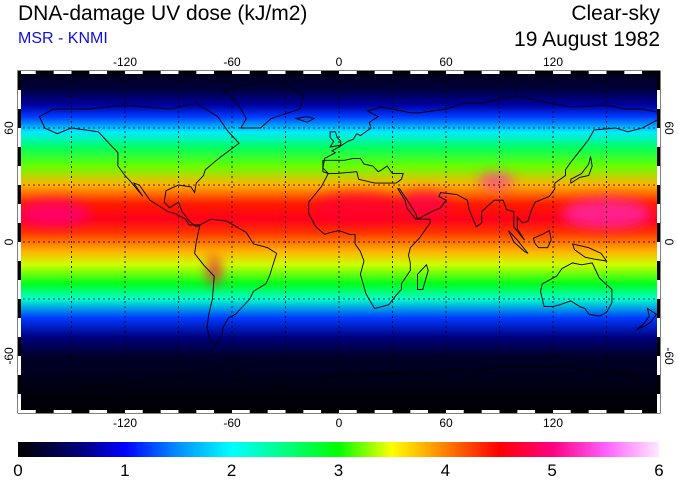 The width and height of the screenshot is (678, 480). I want to click on hotspot-arabia, so click(424, 204).